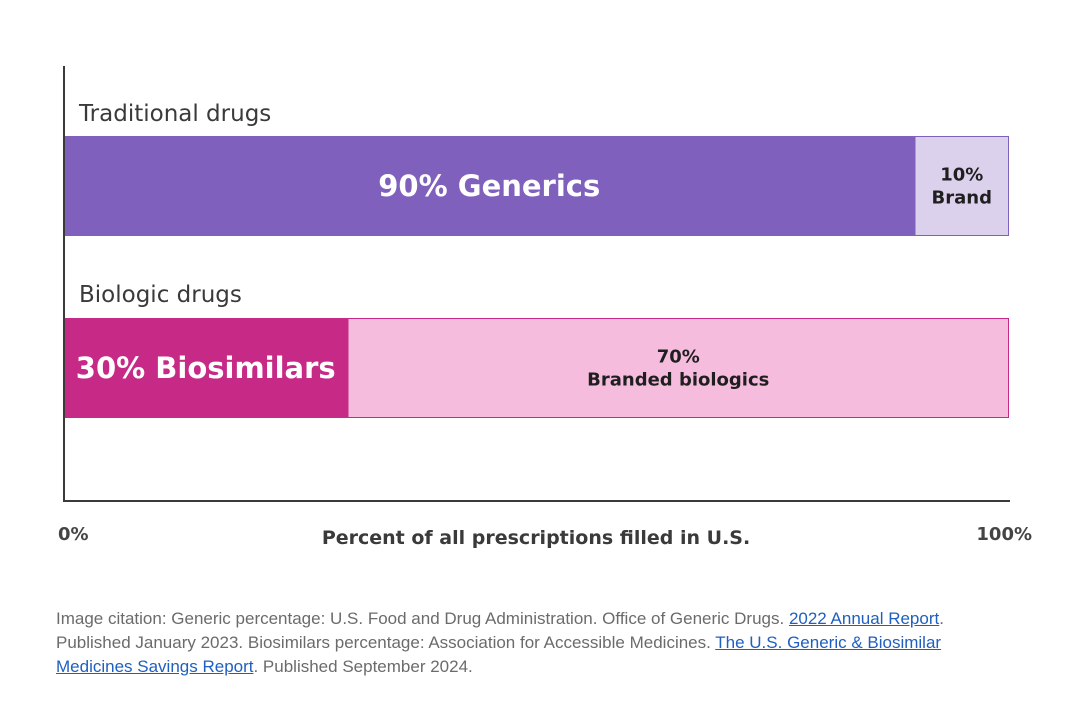  I want to click on bar-segment-generics, so click(489, 186).